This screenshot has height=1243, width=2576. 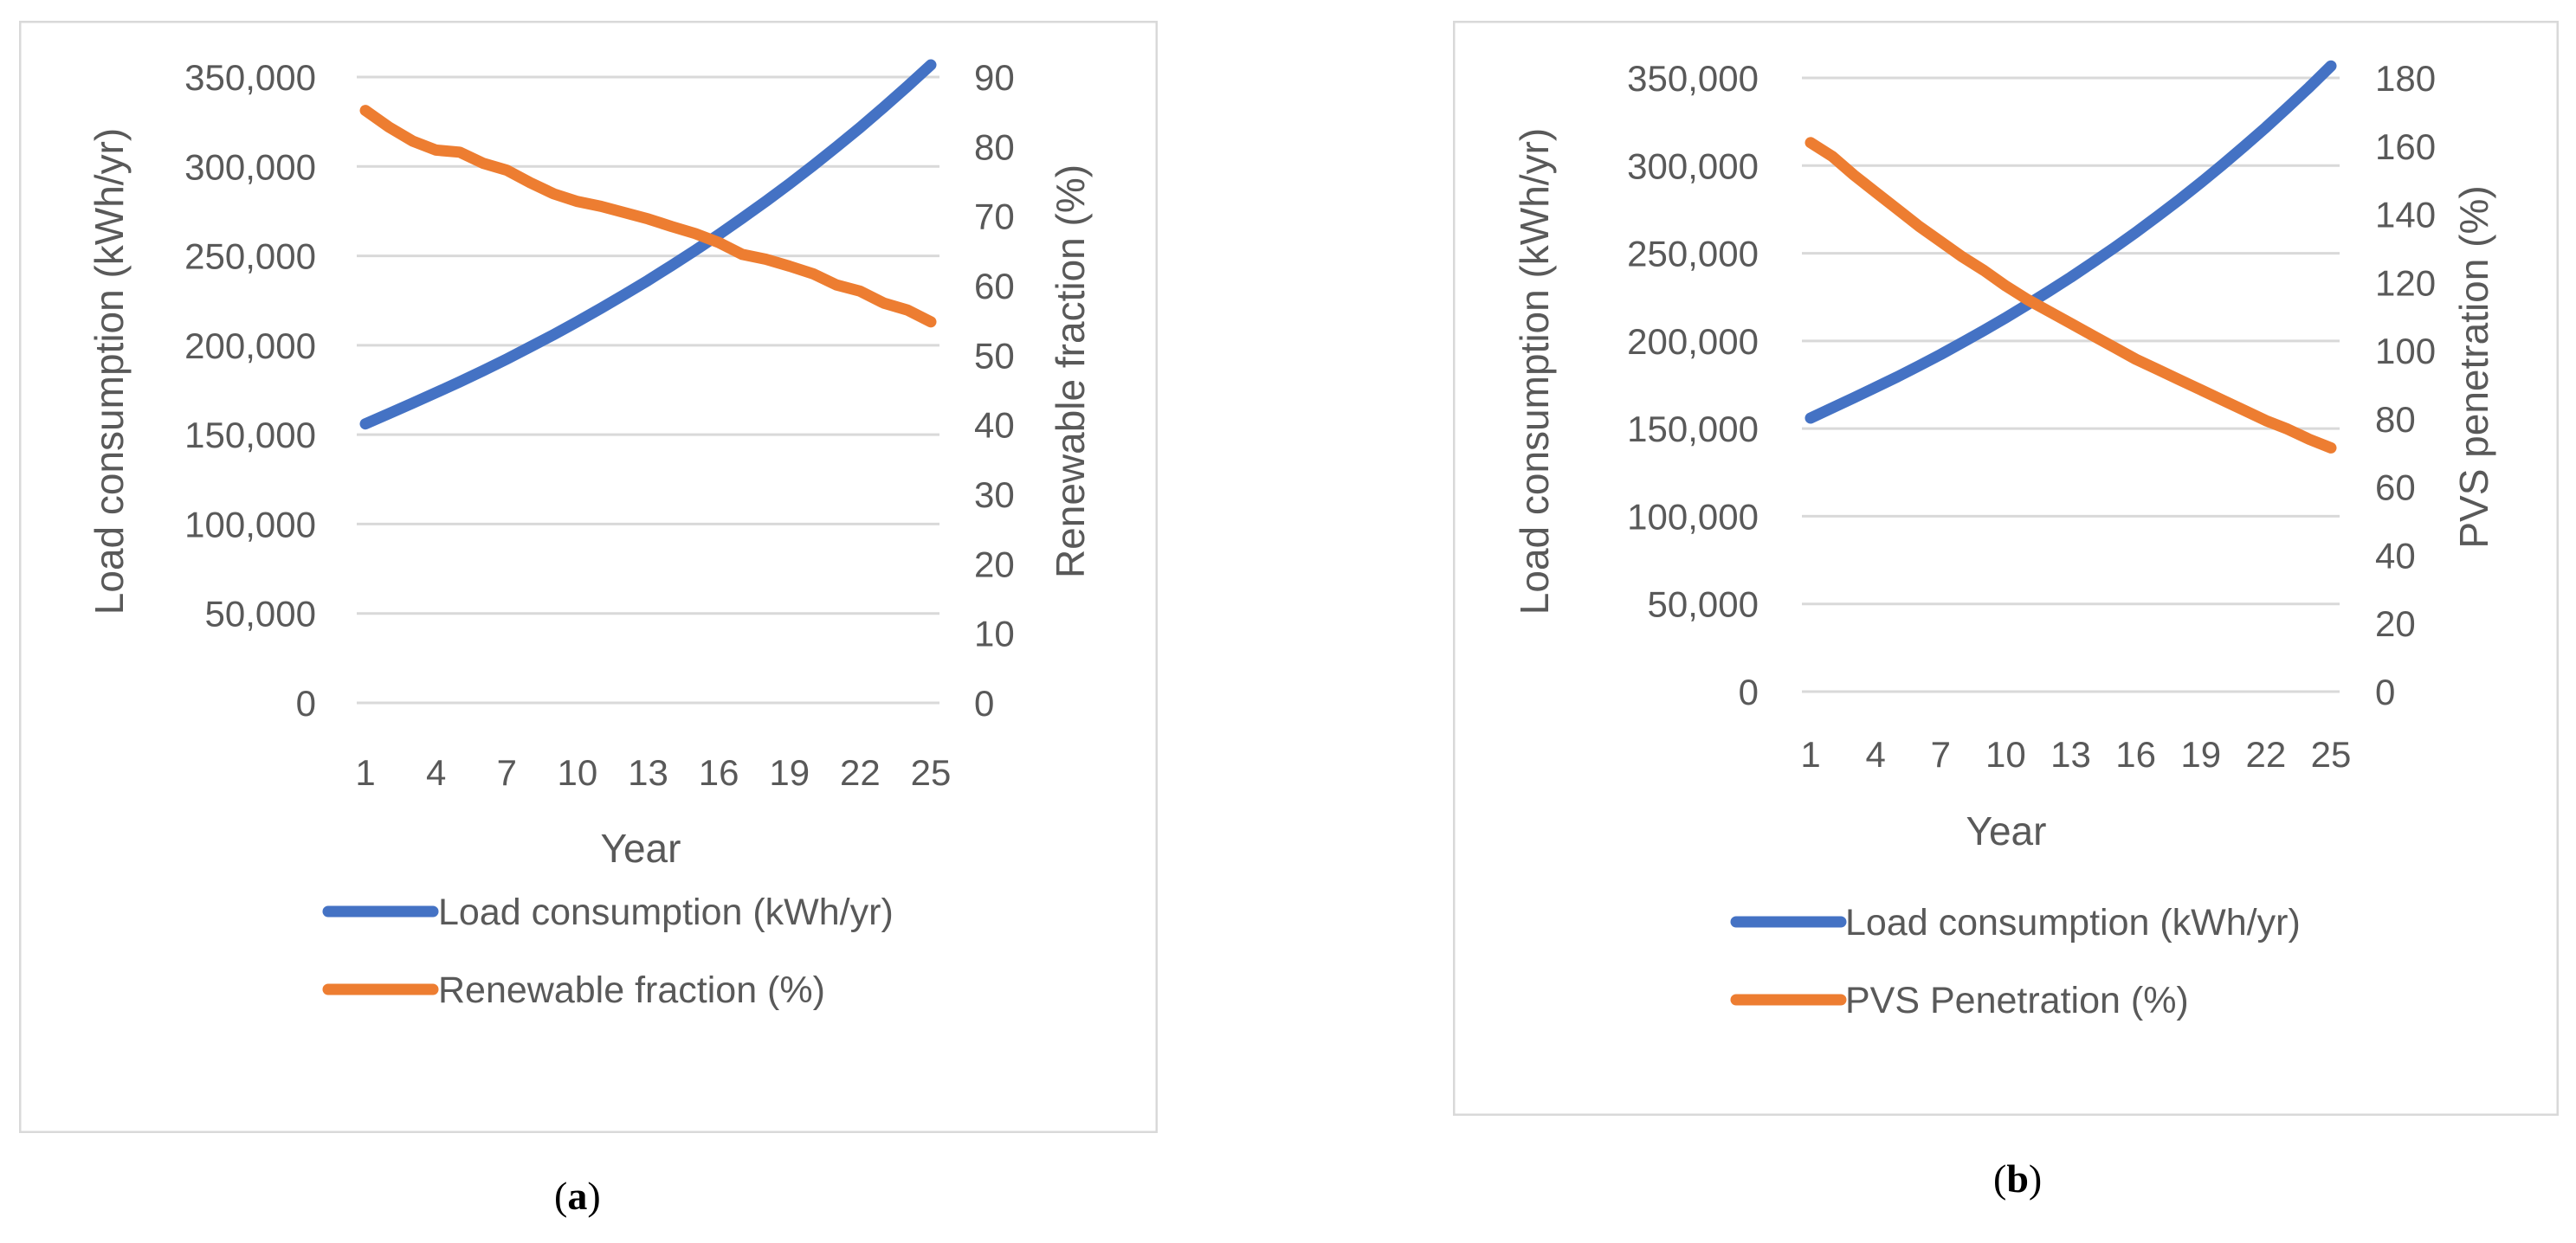 What do you see at coordinates (2017, 1001) in the screenshot?
I see `legend-label-secondary: PVS Penetration (%)` at bounding box center [2017, 1001].